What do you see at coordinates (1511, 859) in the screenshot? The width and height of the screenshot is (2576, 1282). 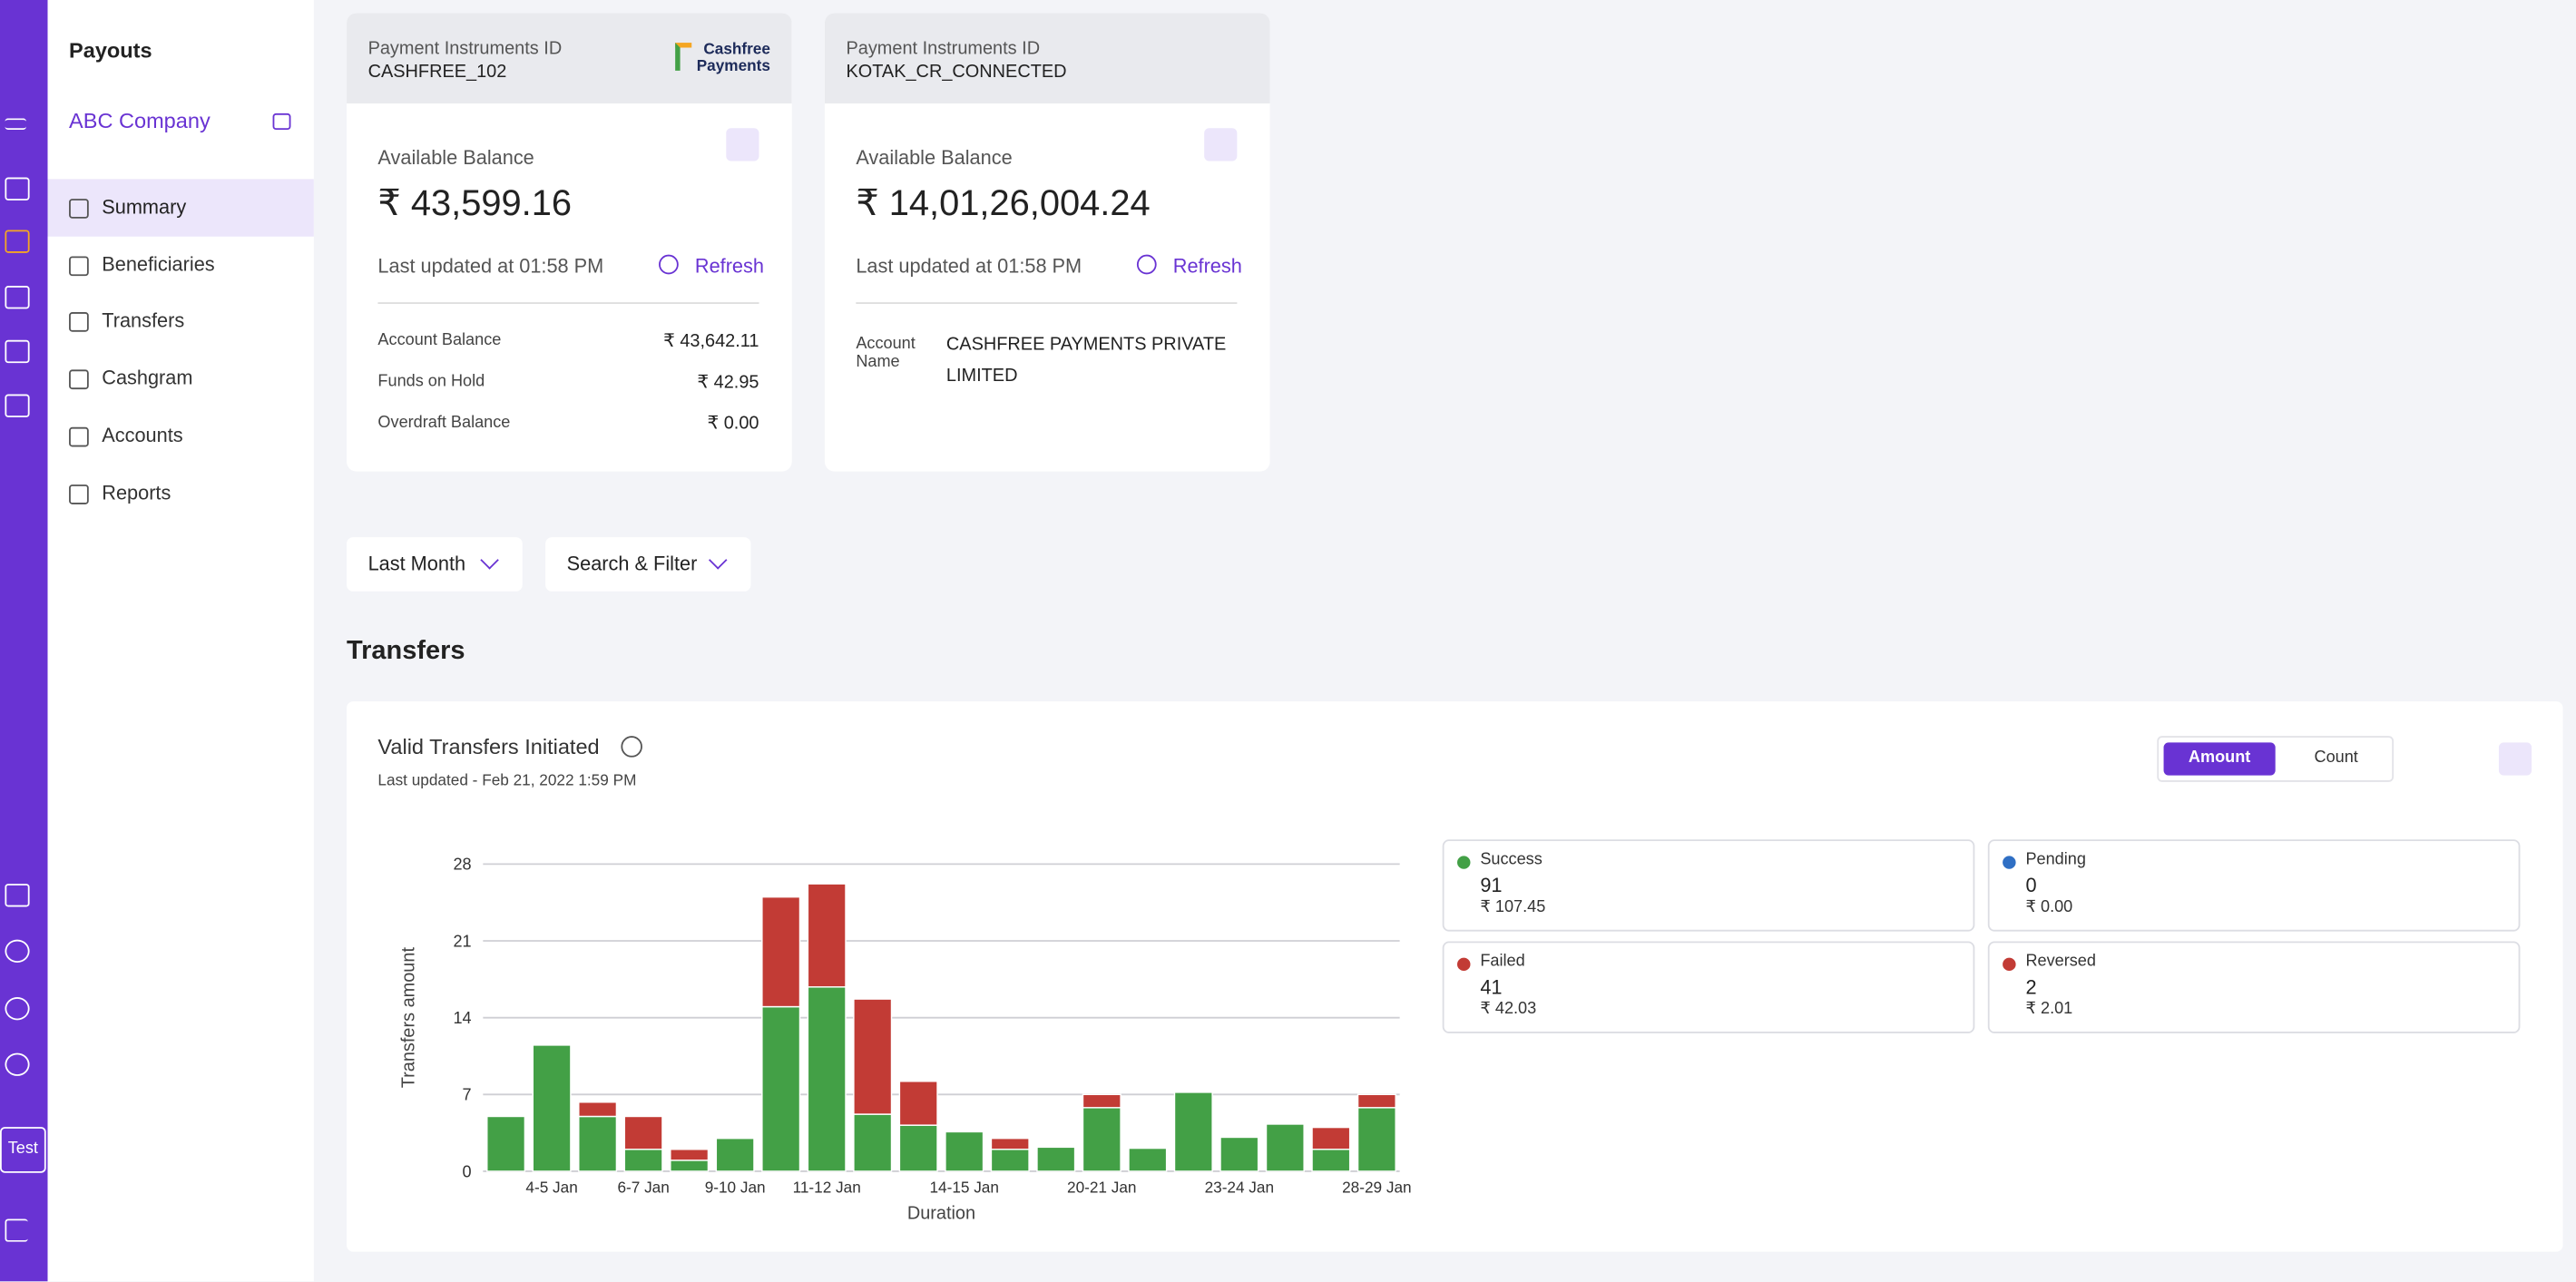 I see `stat-name: Success` at bounding box center [1511, 859].